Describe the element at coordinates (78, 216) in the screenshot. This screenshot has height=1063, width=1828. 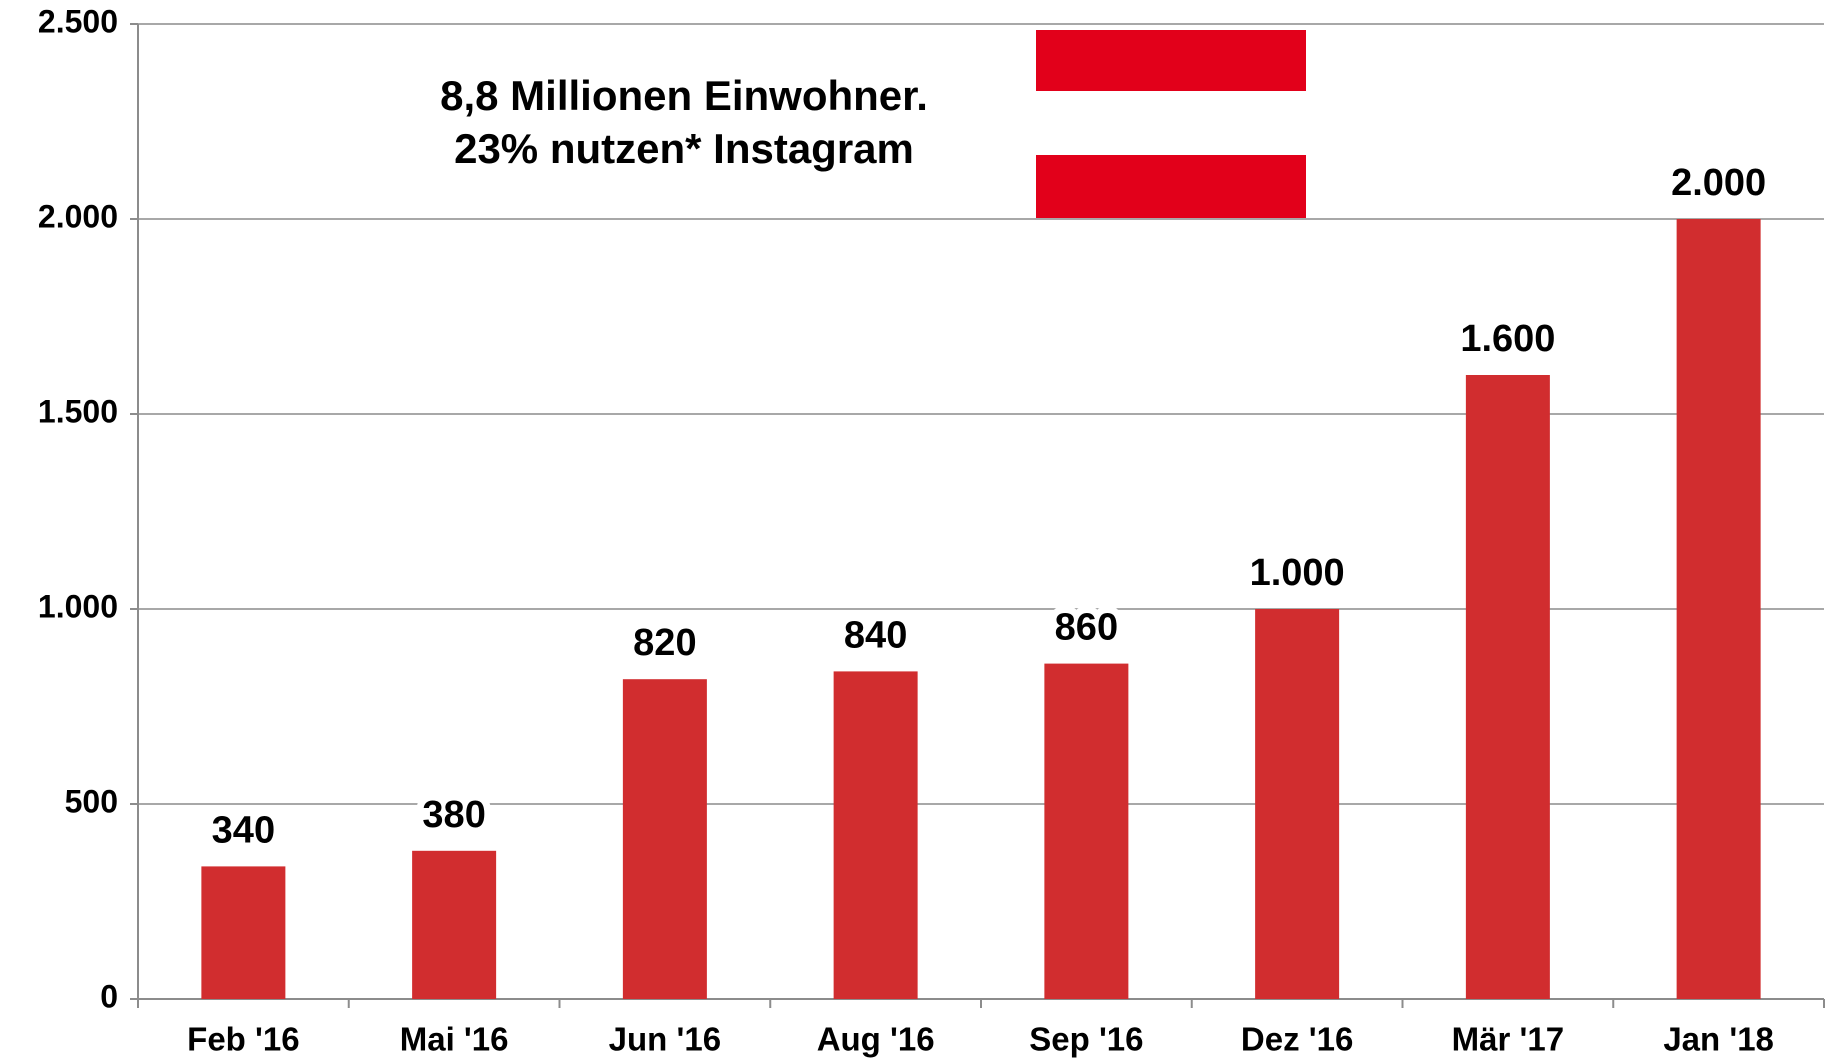
I see `y-tick-label: 2.000` at that location.